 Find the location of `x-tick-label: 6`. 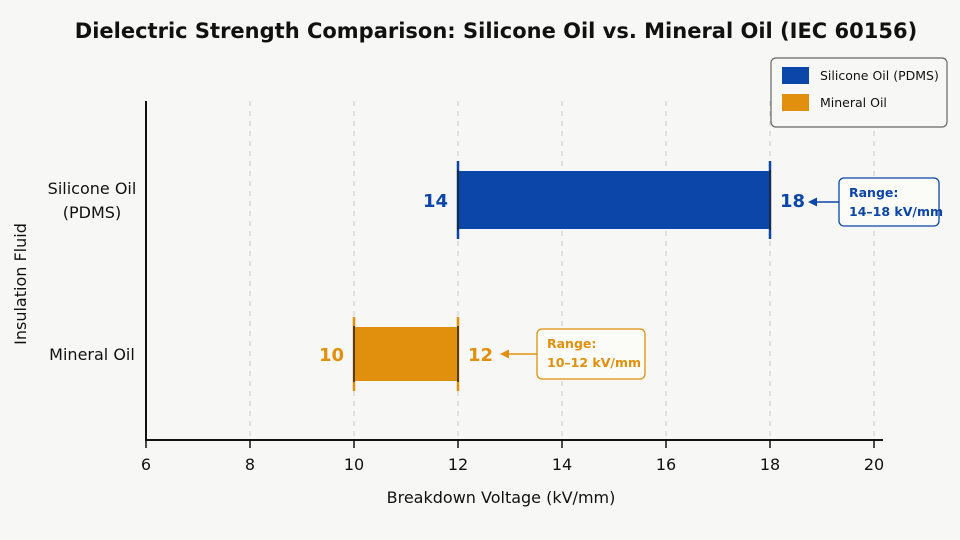

x-tick-label: 6 is located at coordinates (146, 464).